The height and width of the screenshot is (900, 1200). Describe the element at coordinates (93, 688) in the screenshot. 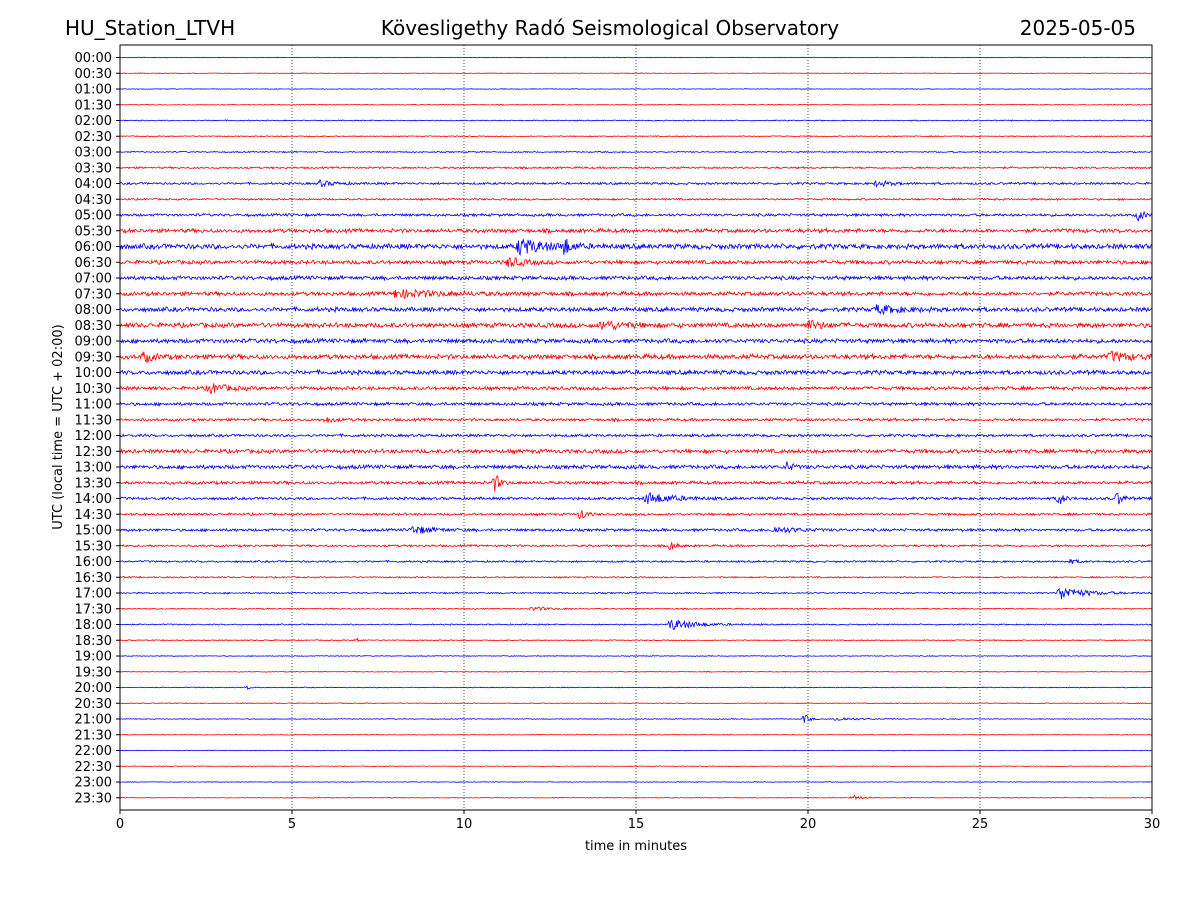

I see `y-tick-label: 20:00` at that location.